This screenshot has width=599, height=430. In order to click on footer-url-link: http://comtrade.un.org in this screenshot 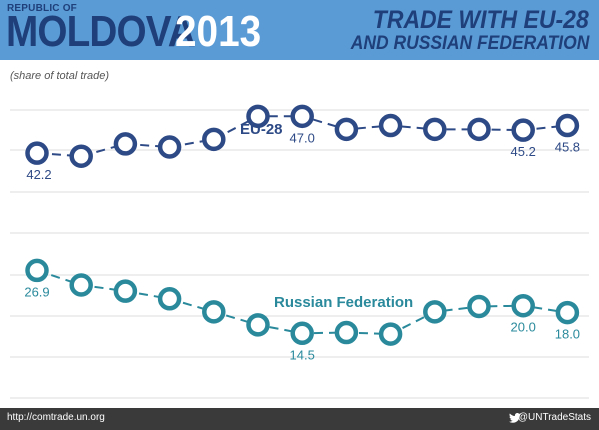, I will do `click(56, 417)`.